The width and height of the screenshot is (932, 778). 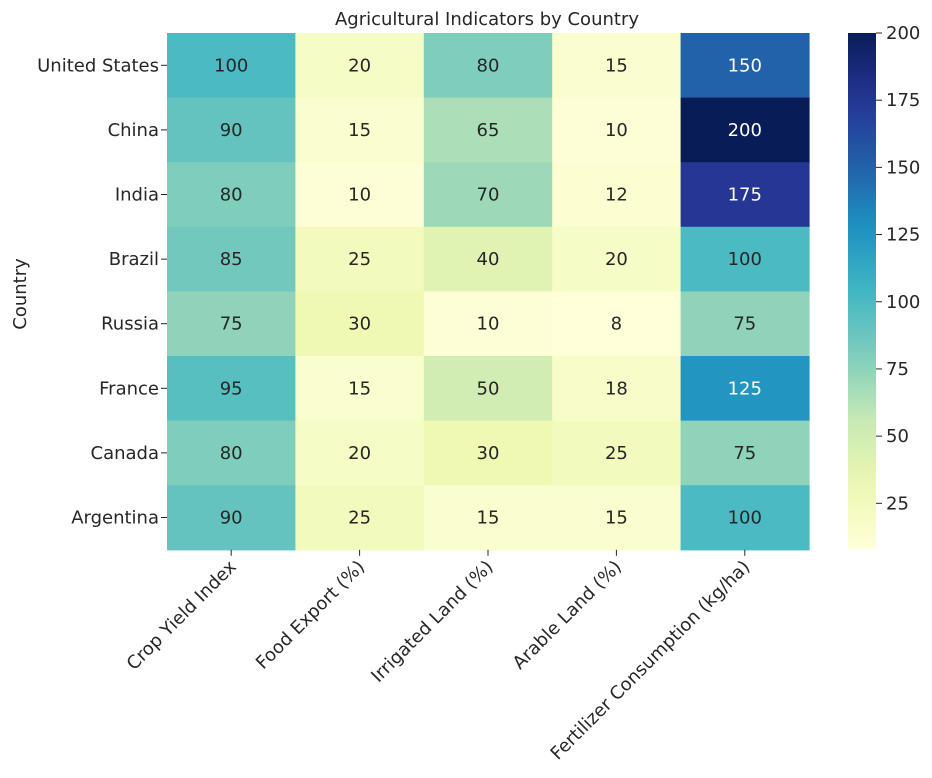 I want to click on cell-united-states-irrigated-land, so click(x=488, y=66).